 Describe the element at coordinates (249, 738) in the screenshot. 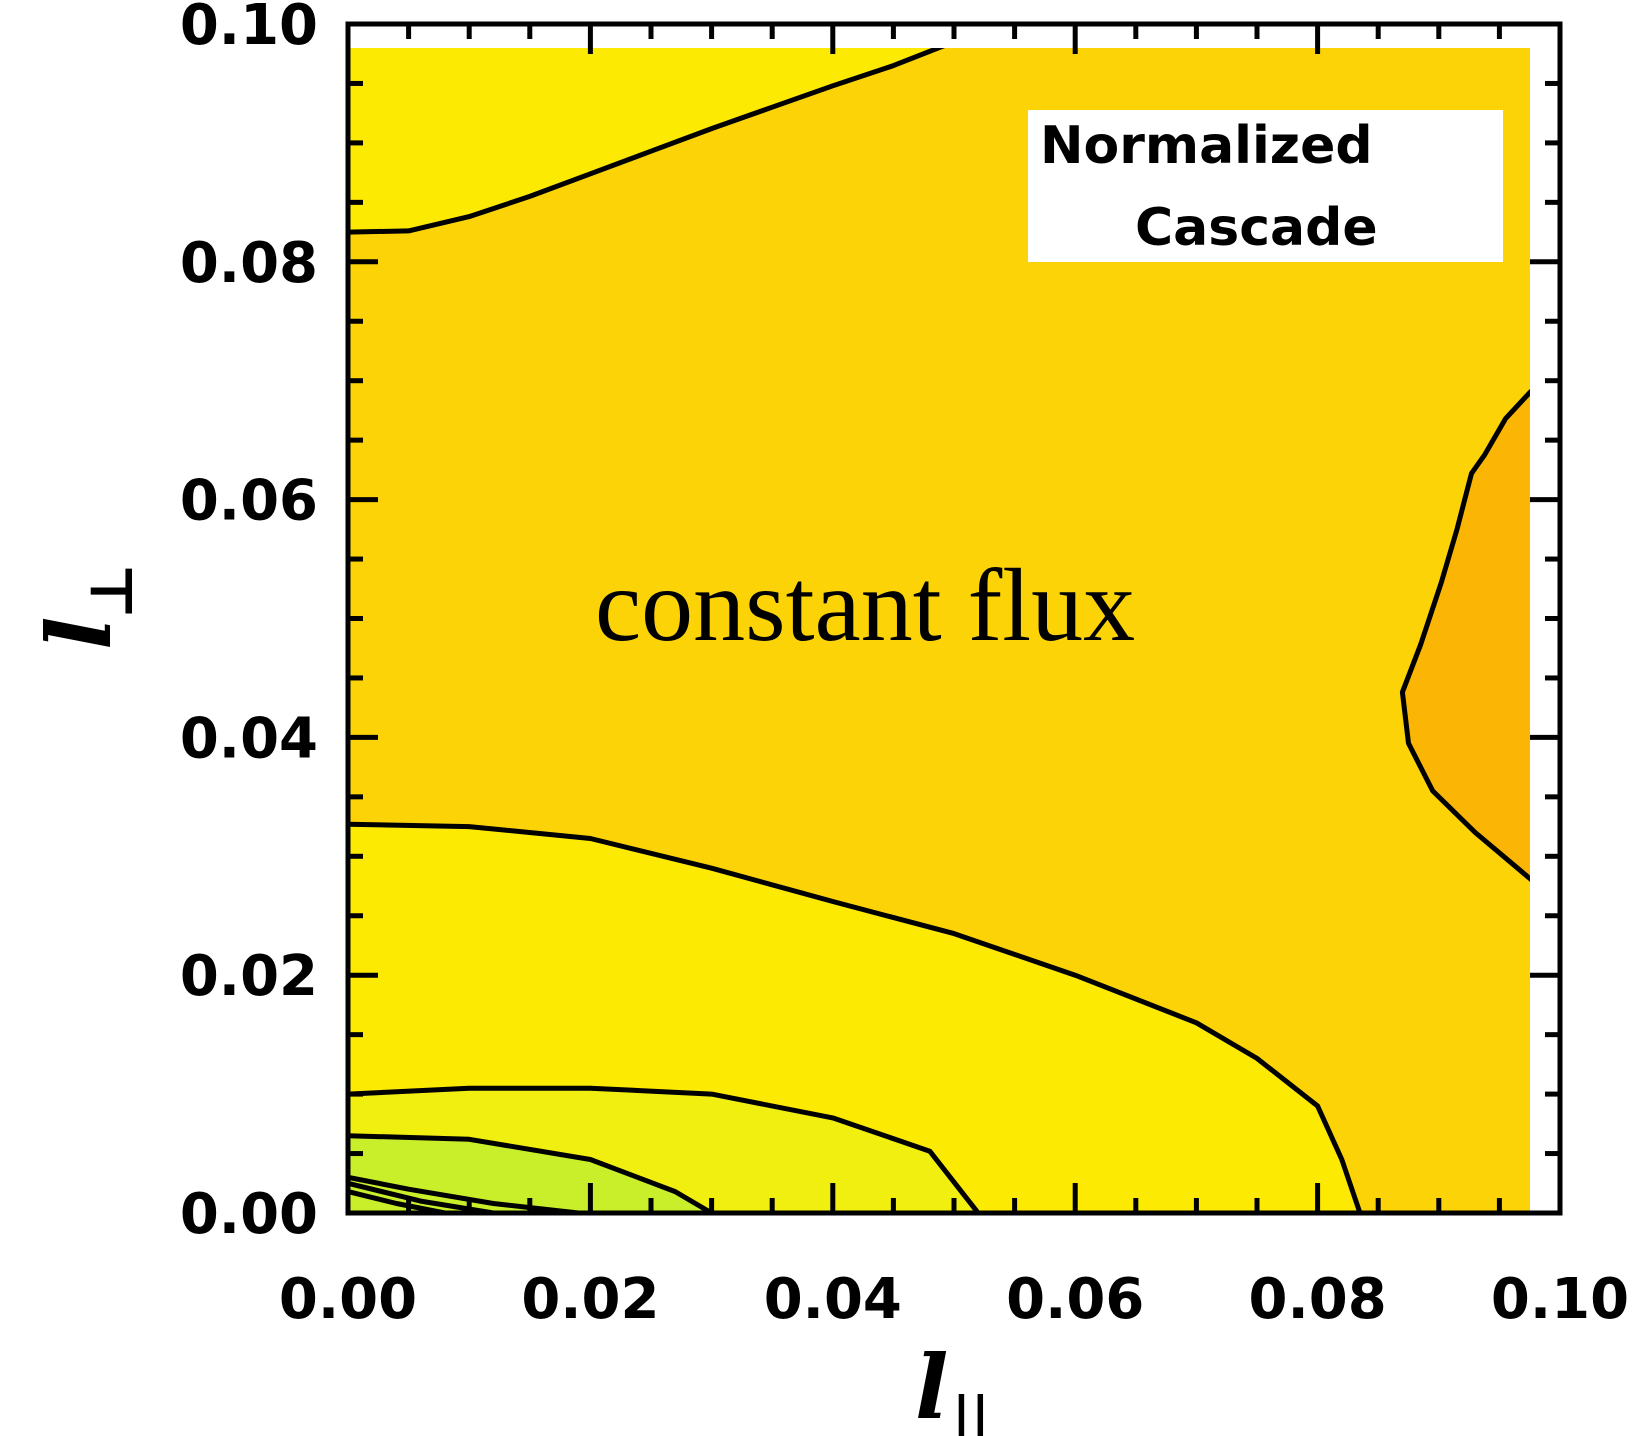

I see `y-tick-label: 0.04` at that location.